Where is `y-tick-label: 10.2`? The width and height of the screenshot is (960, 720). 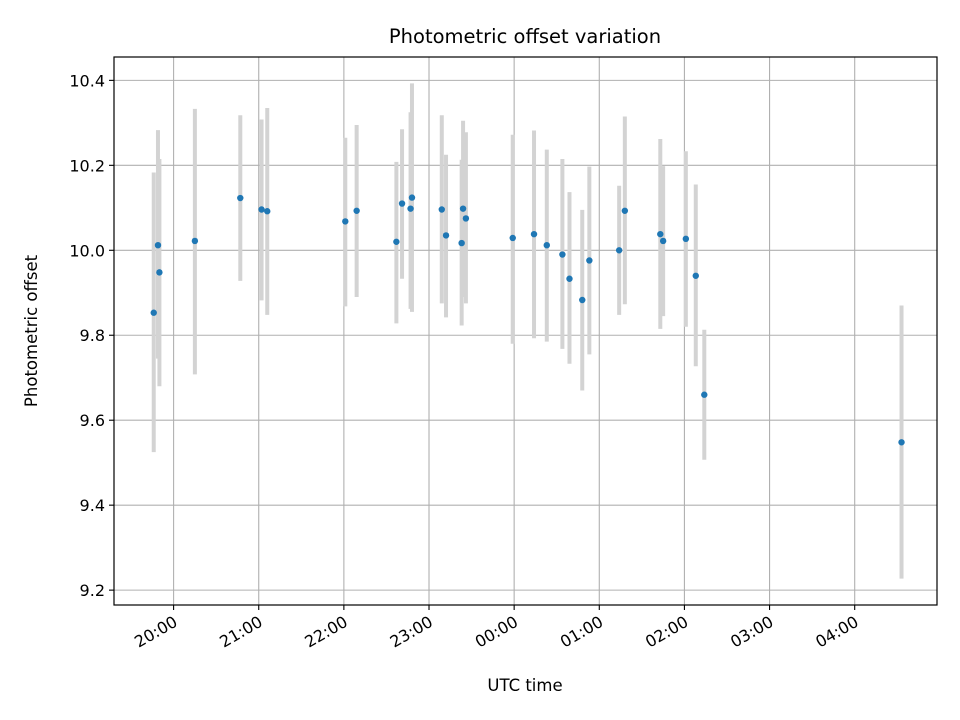 y-tick-label: 10.2 is located at coordinates (87, 165).